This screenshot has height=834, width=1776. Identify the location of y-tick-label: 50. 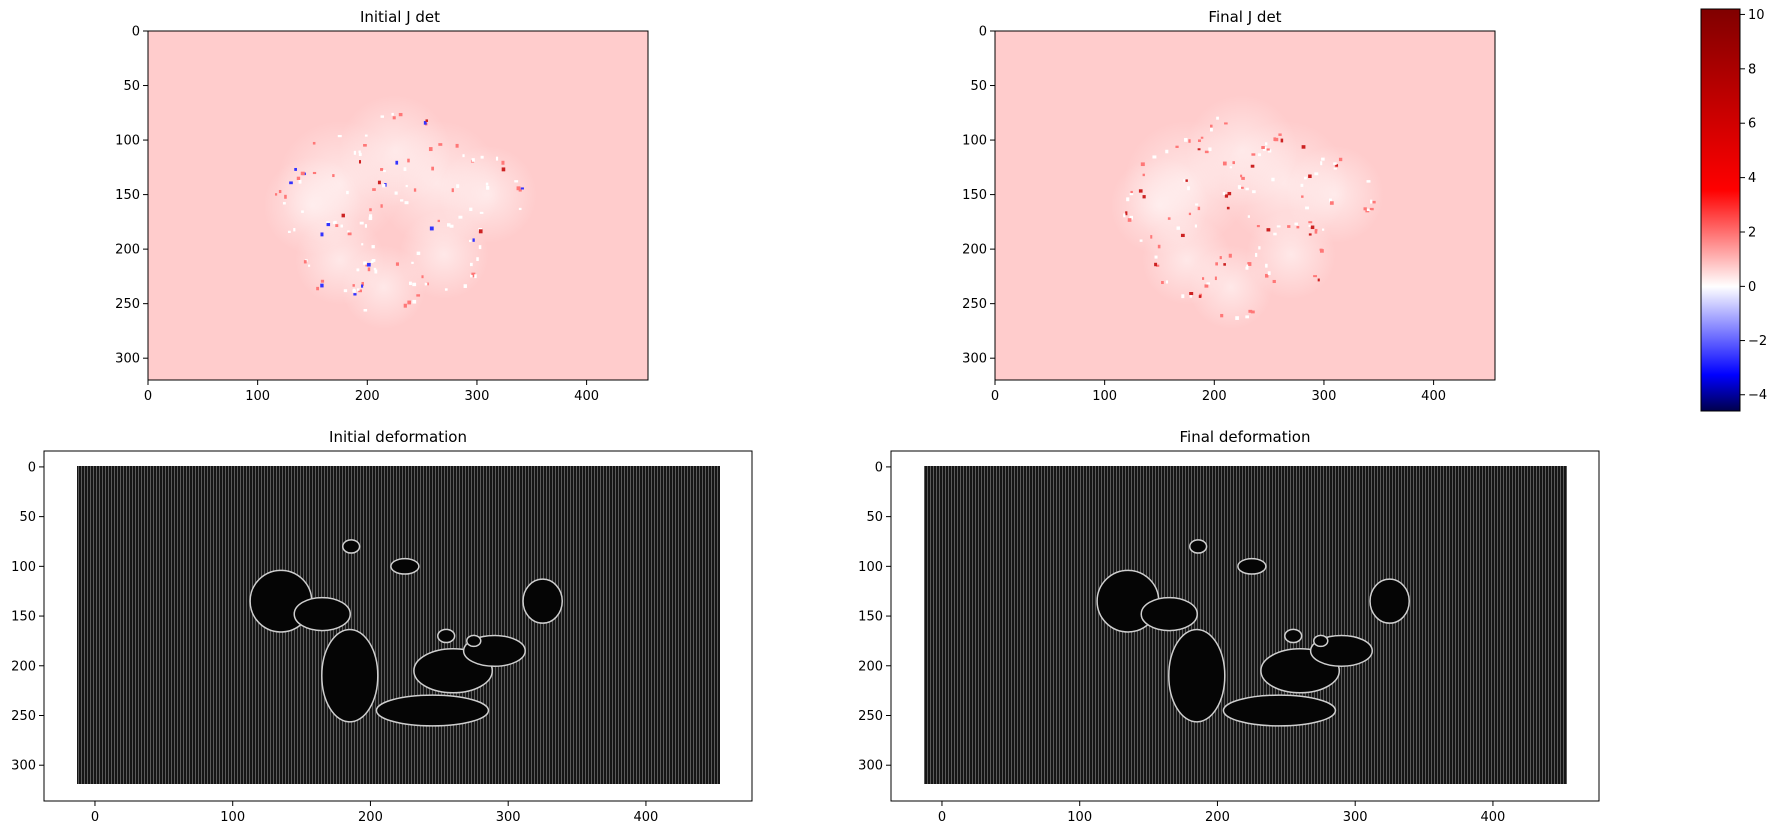
(978, 86).